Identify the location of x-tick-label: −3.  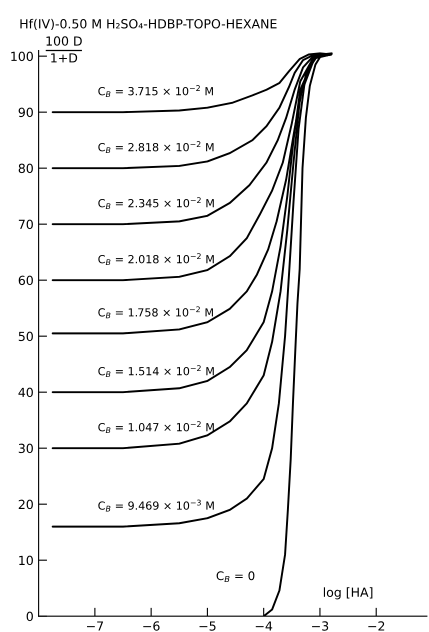
(320, 626).